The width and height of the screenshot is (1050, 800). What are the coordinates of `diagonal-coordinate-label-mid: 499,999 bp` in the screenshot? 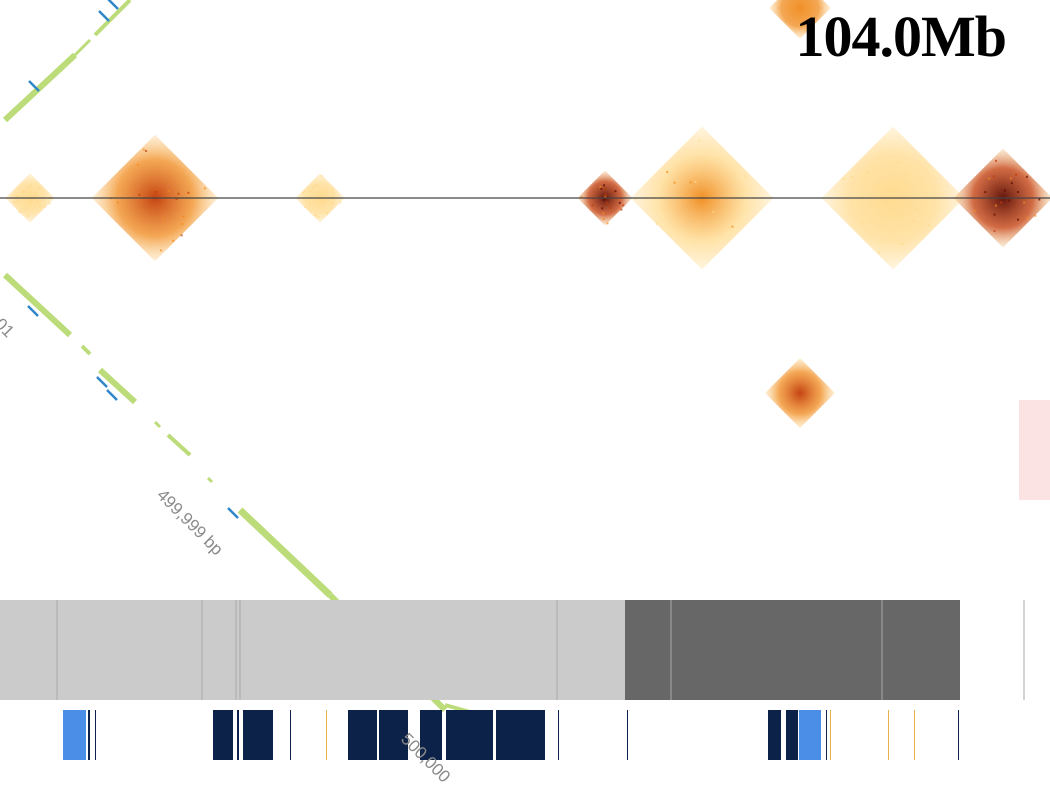 It's located at (190, 522).